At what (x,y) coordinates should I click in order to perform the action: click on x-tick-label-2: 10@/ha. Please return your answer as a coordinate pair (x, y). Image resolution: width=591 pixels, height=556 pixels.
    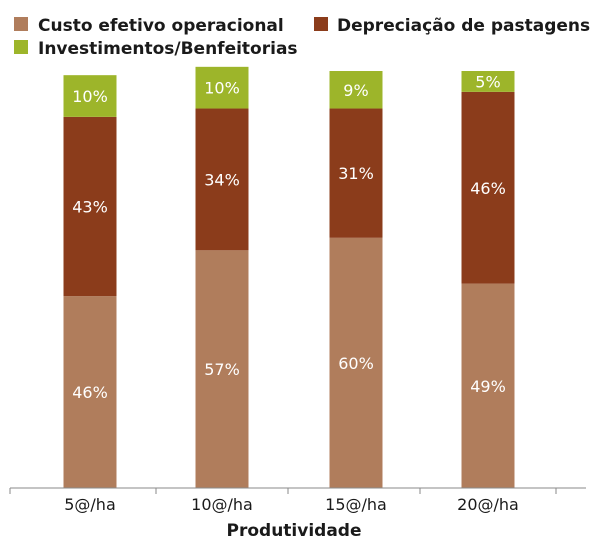
    Looking at the image, I should click on (222, 504).